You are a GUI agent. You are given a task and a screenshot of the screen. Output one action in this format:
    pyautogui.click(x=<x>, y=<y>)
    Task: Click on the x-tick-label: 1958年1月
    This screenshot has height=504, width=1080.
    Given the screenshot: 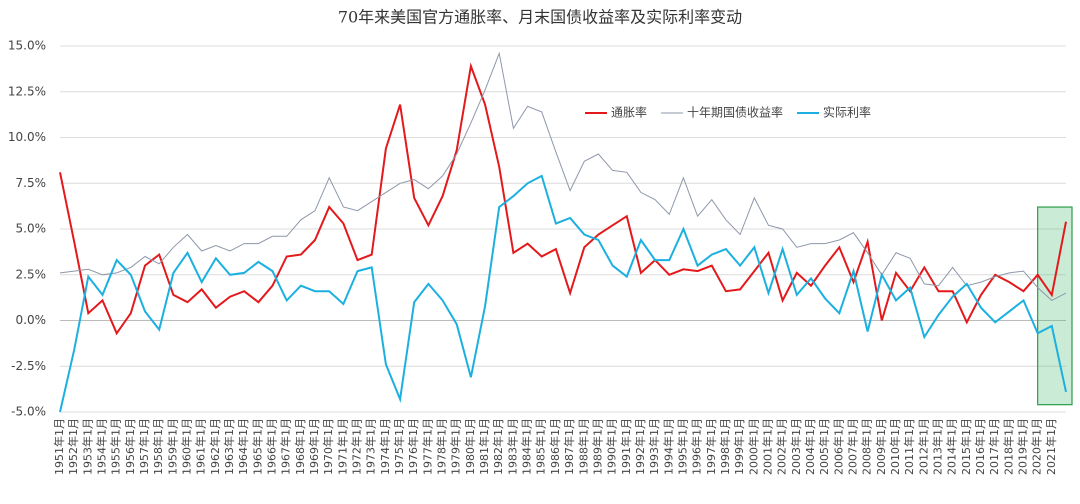 What is the action you would take?
    pyautogui.click(x=158, y=446)
    